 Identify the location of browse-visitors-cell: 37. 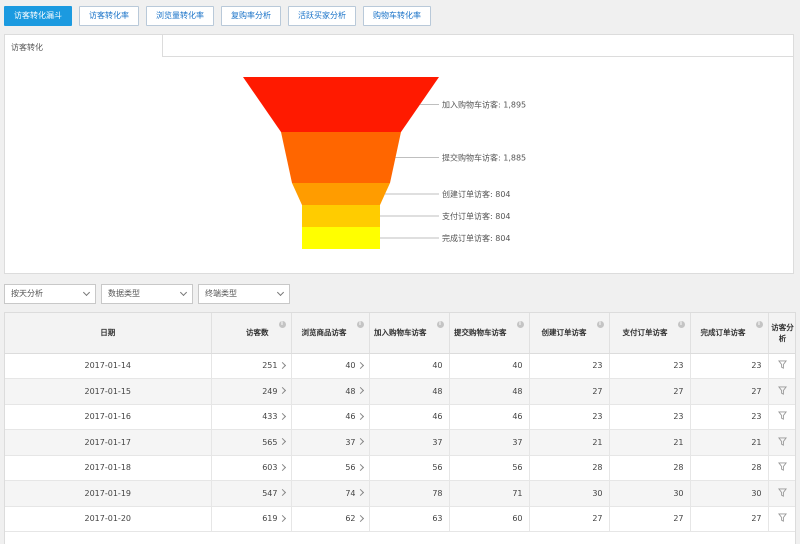
(330, 442).